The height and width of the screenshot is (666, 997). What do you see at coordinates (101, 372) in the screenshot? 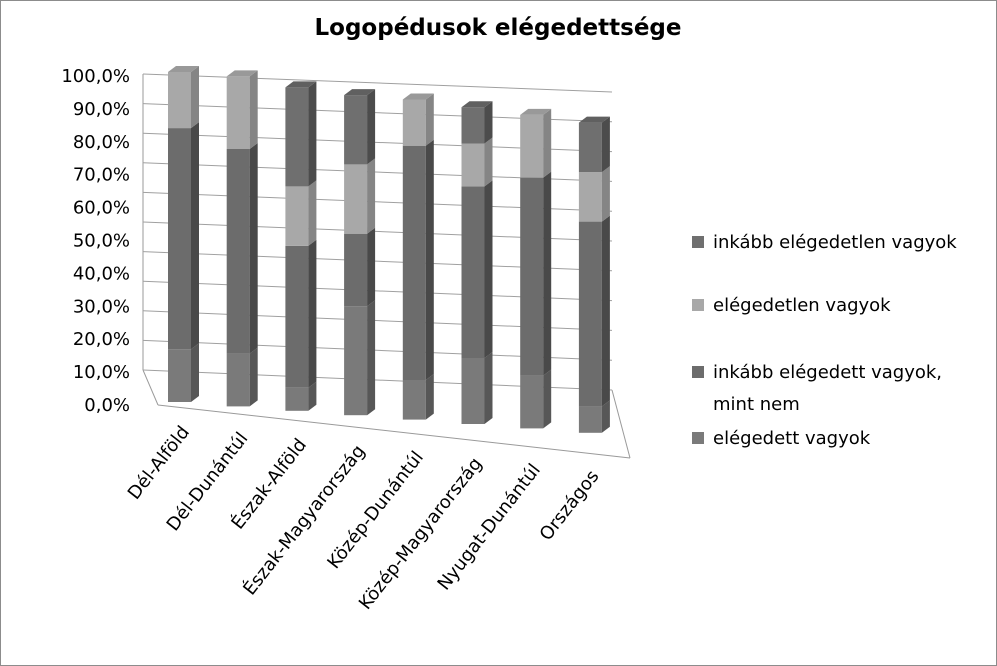
I see `y-tick-label: 10,0%` at bounding box center [101, 372].